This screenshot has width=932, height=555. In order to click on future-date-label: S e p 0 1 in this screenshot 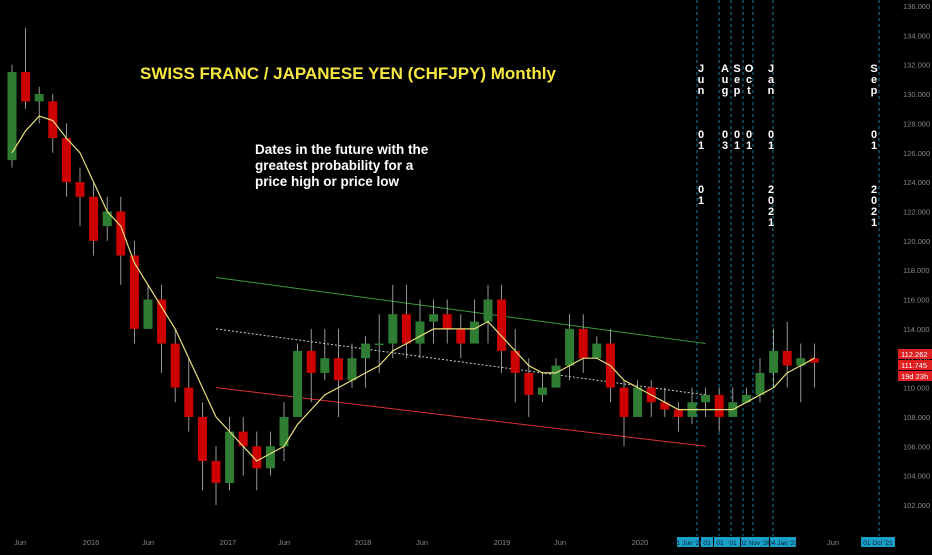, I will do `click(737, 107)`.